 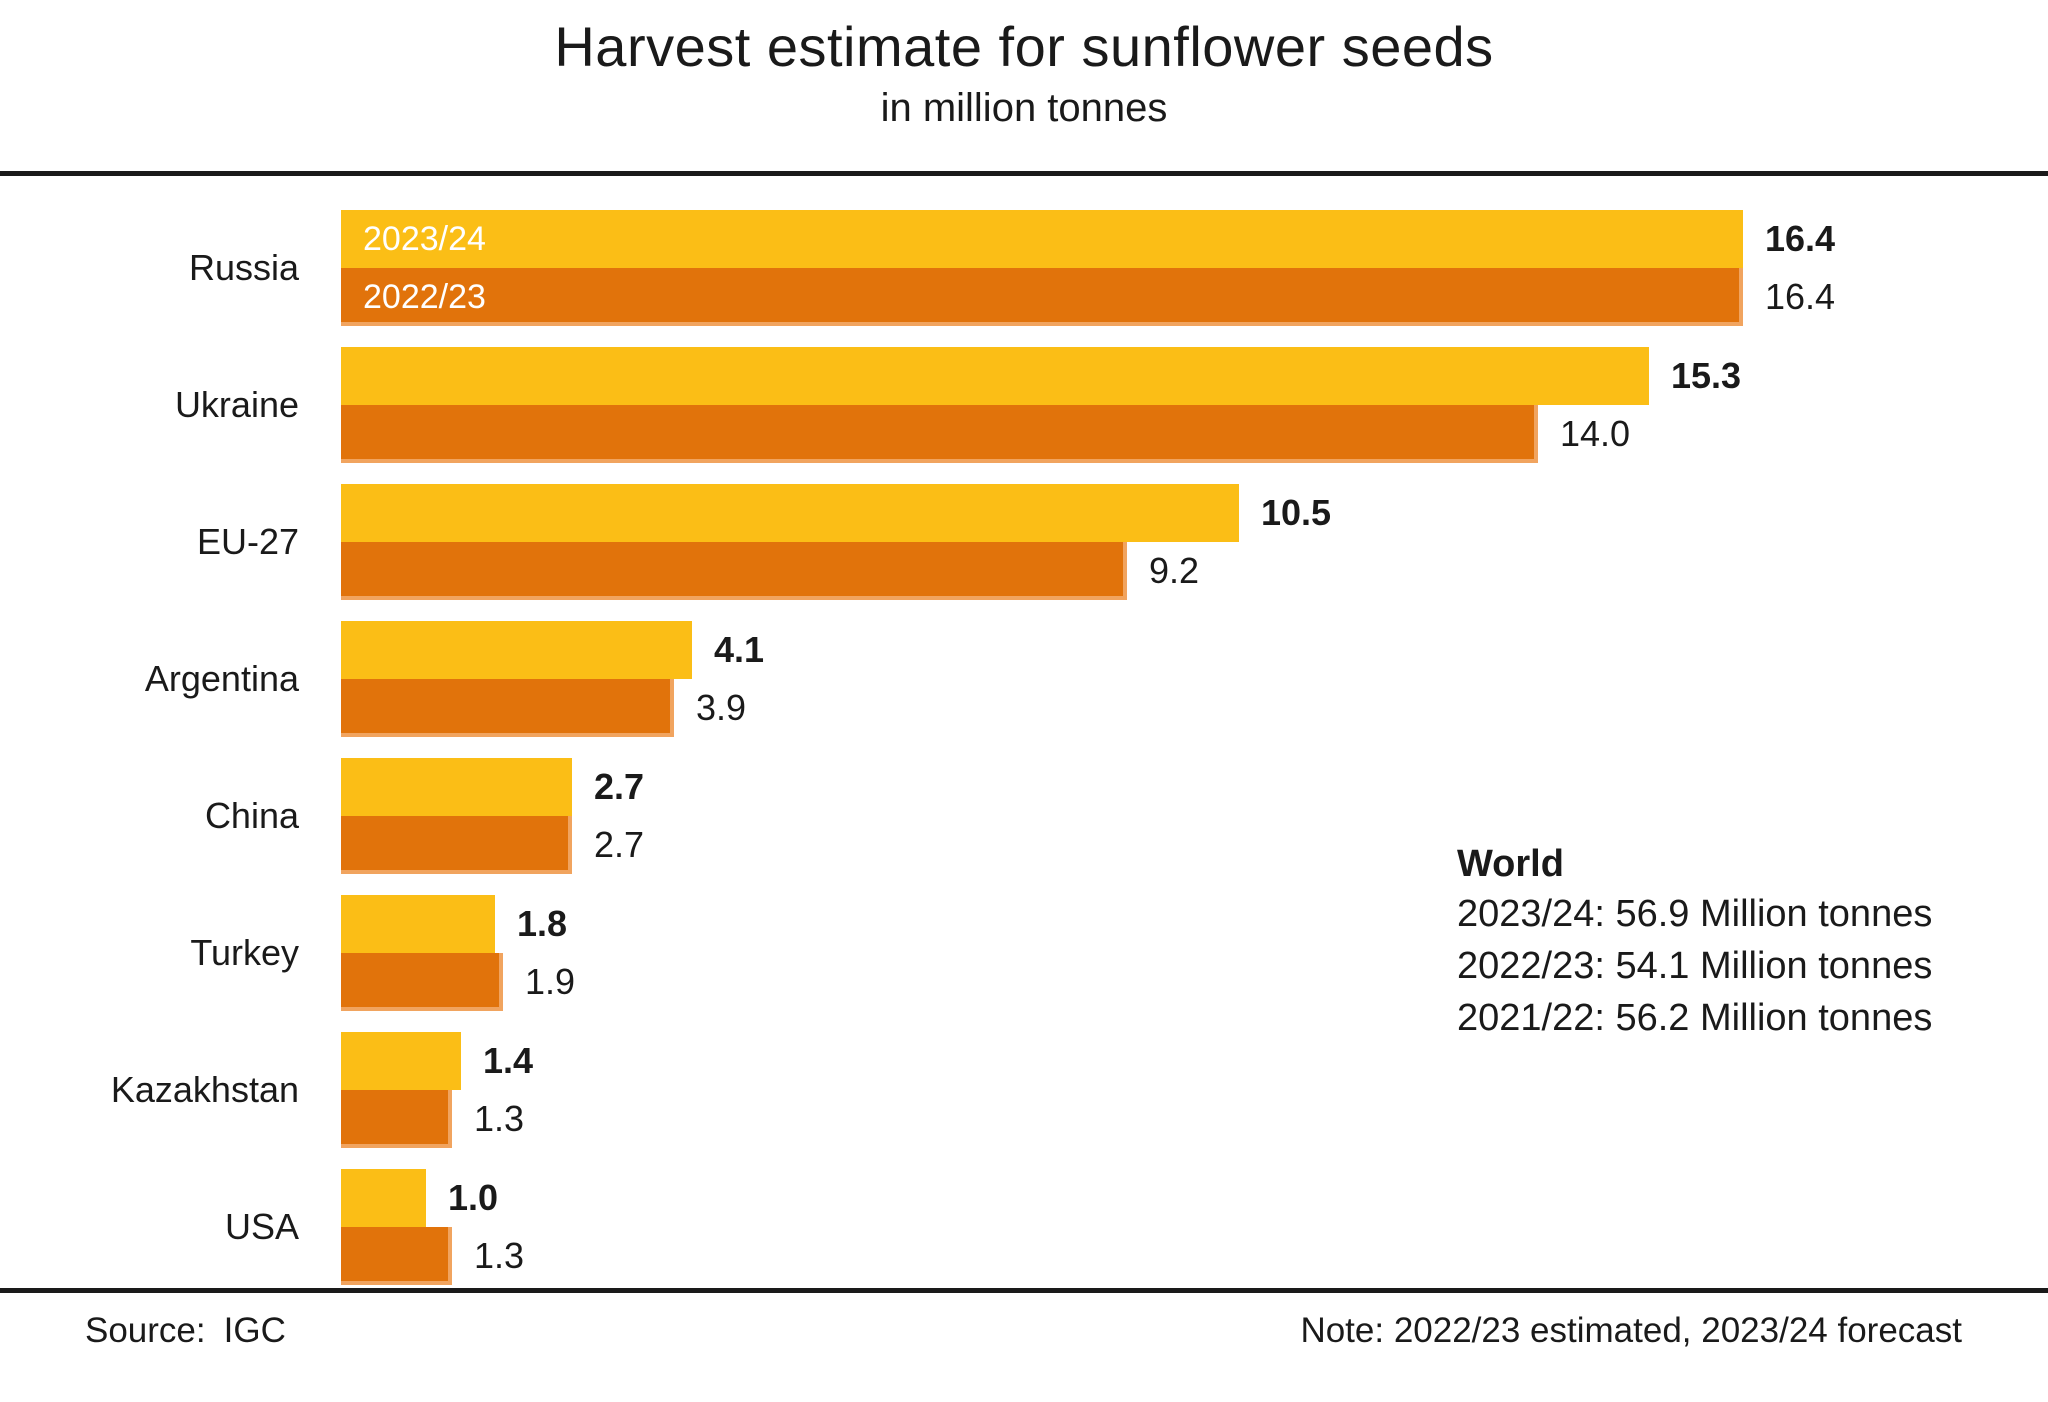 I want to click on category-label: Kazakhstan, so click(x=204, y=1089).